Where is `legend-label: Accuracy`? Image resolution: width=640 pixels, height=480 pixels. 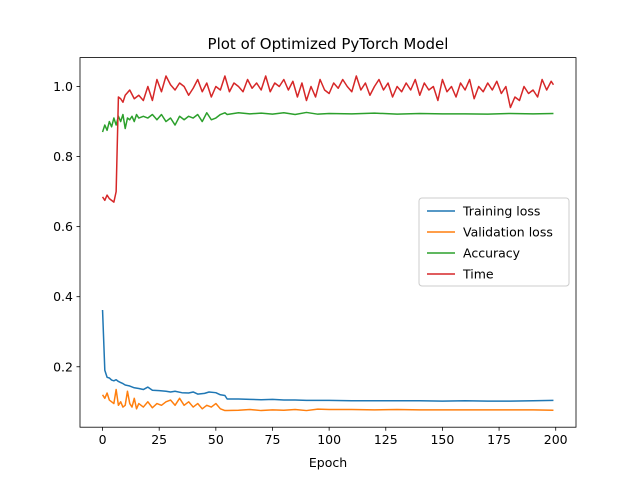 legend-label: Accuracy is located at coordinates (492, 253).